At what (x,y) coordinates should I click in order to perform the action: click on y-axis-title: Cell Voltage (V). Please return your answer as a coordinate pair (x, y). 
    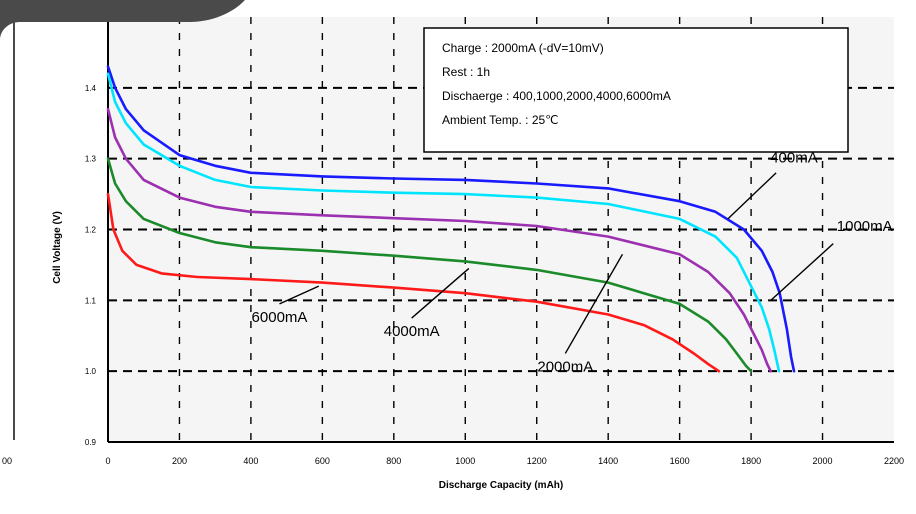
    Looking at the image, I should click on (57, 247).